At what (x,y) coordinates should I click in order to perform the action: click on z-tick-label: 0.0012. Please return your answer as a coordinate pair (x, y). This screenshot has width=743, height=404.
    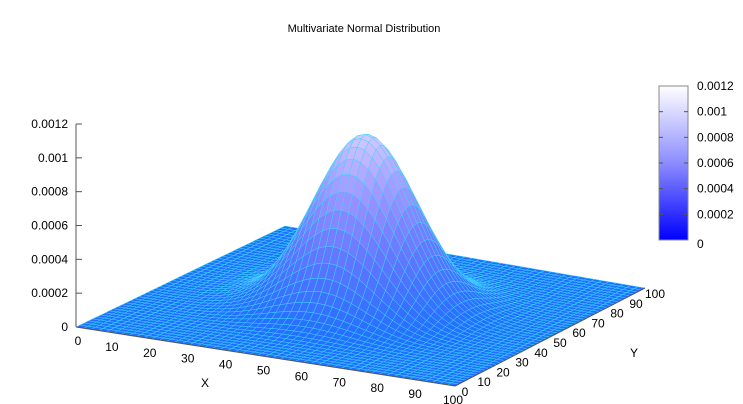
    Looking at the image, I should click on (49, 124).